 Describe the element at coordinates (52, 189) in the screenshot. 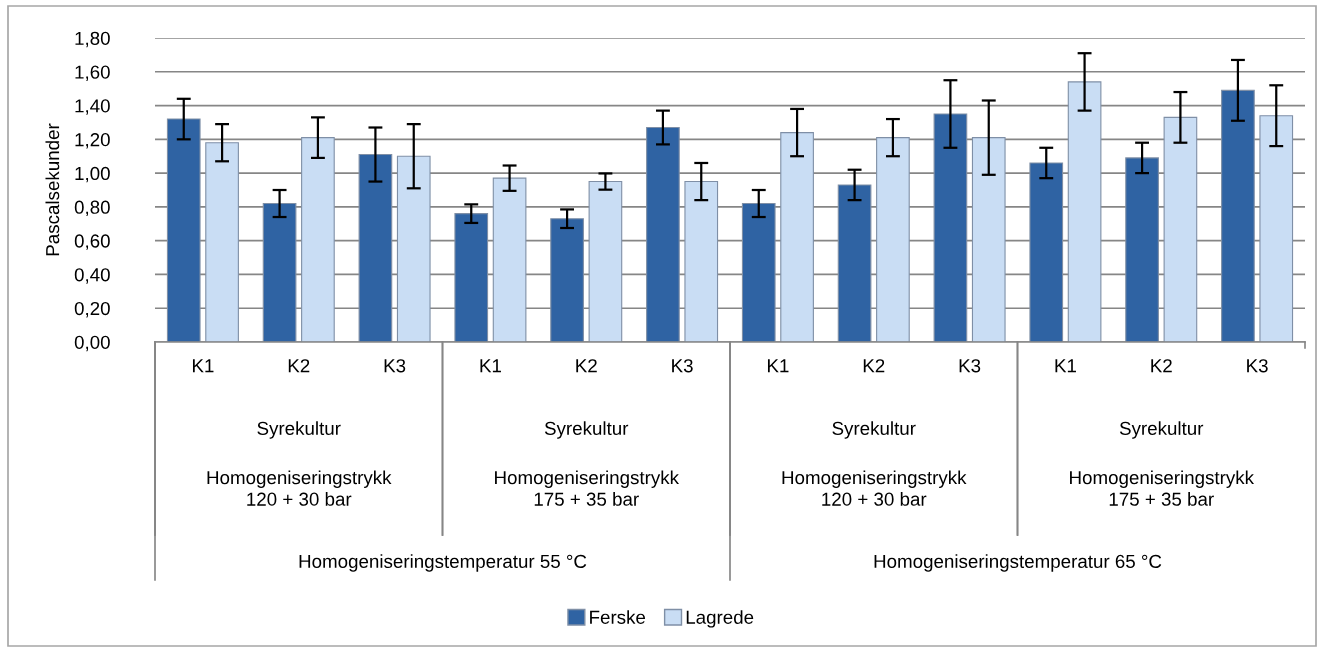

I see `y-axis-title: Pascalsekunder` at that location.